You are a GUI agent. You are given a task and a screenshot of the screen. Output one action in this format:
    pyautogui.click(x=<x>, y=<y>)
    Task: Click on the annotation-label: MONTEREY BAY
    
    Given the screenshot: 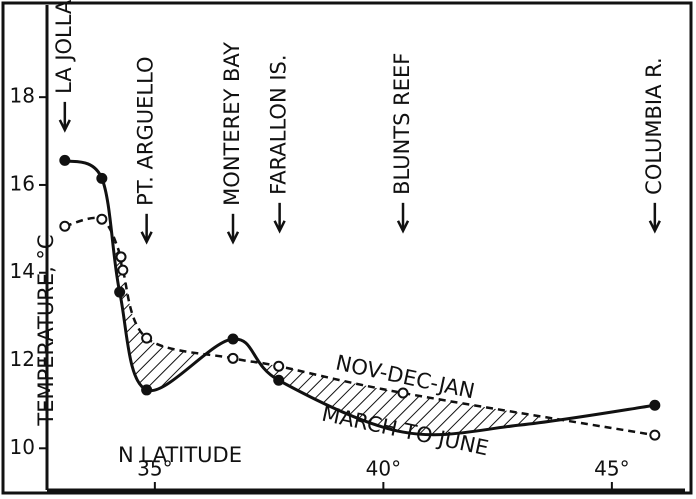 What is the action you would take?
    pyautogui.click(x=232, y=124)
    